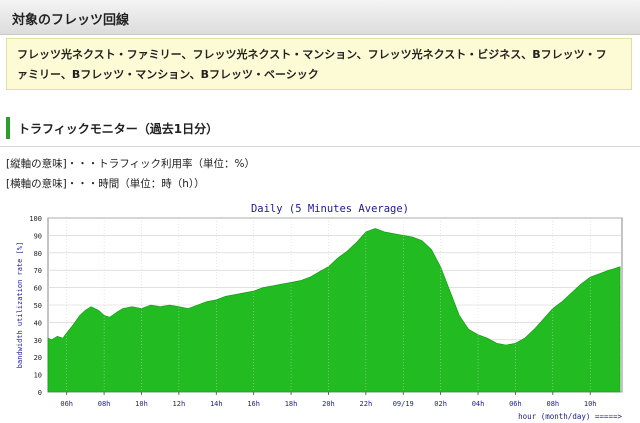  Describe the element at coordinates (118, 129) in the screenshot. I see `traffic-monitor-title: トラフィックモニター（過去1日分）` at that location.